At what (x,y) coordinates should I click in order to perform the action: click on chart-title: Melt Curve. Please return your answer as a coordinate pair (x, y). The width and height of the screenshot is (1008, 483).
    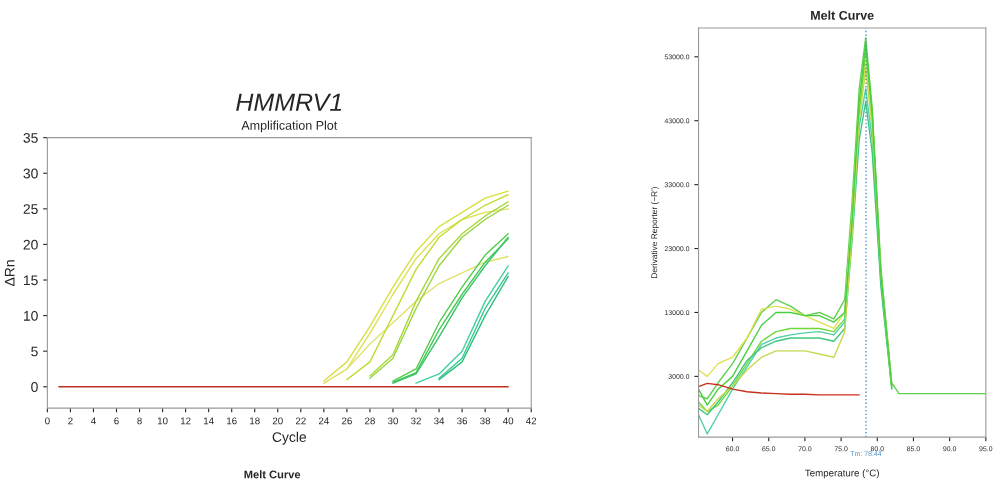
    Looking at the image, I should click on (842, 15).